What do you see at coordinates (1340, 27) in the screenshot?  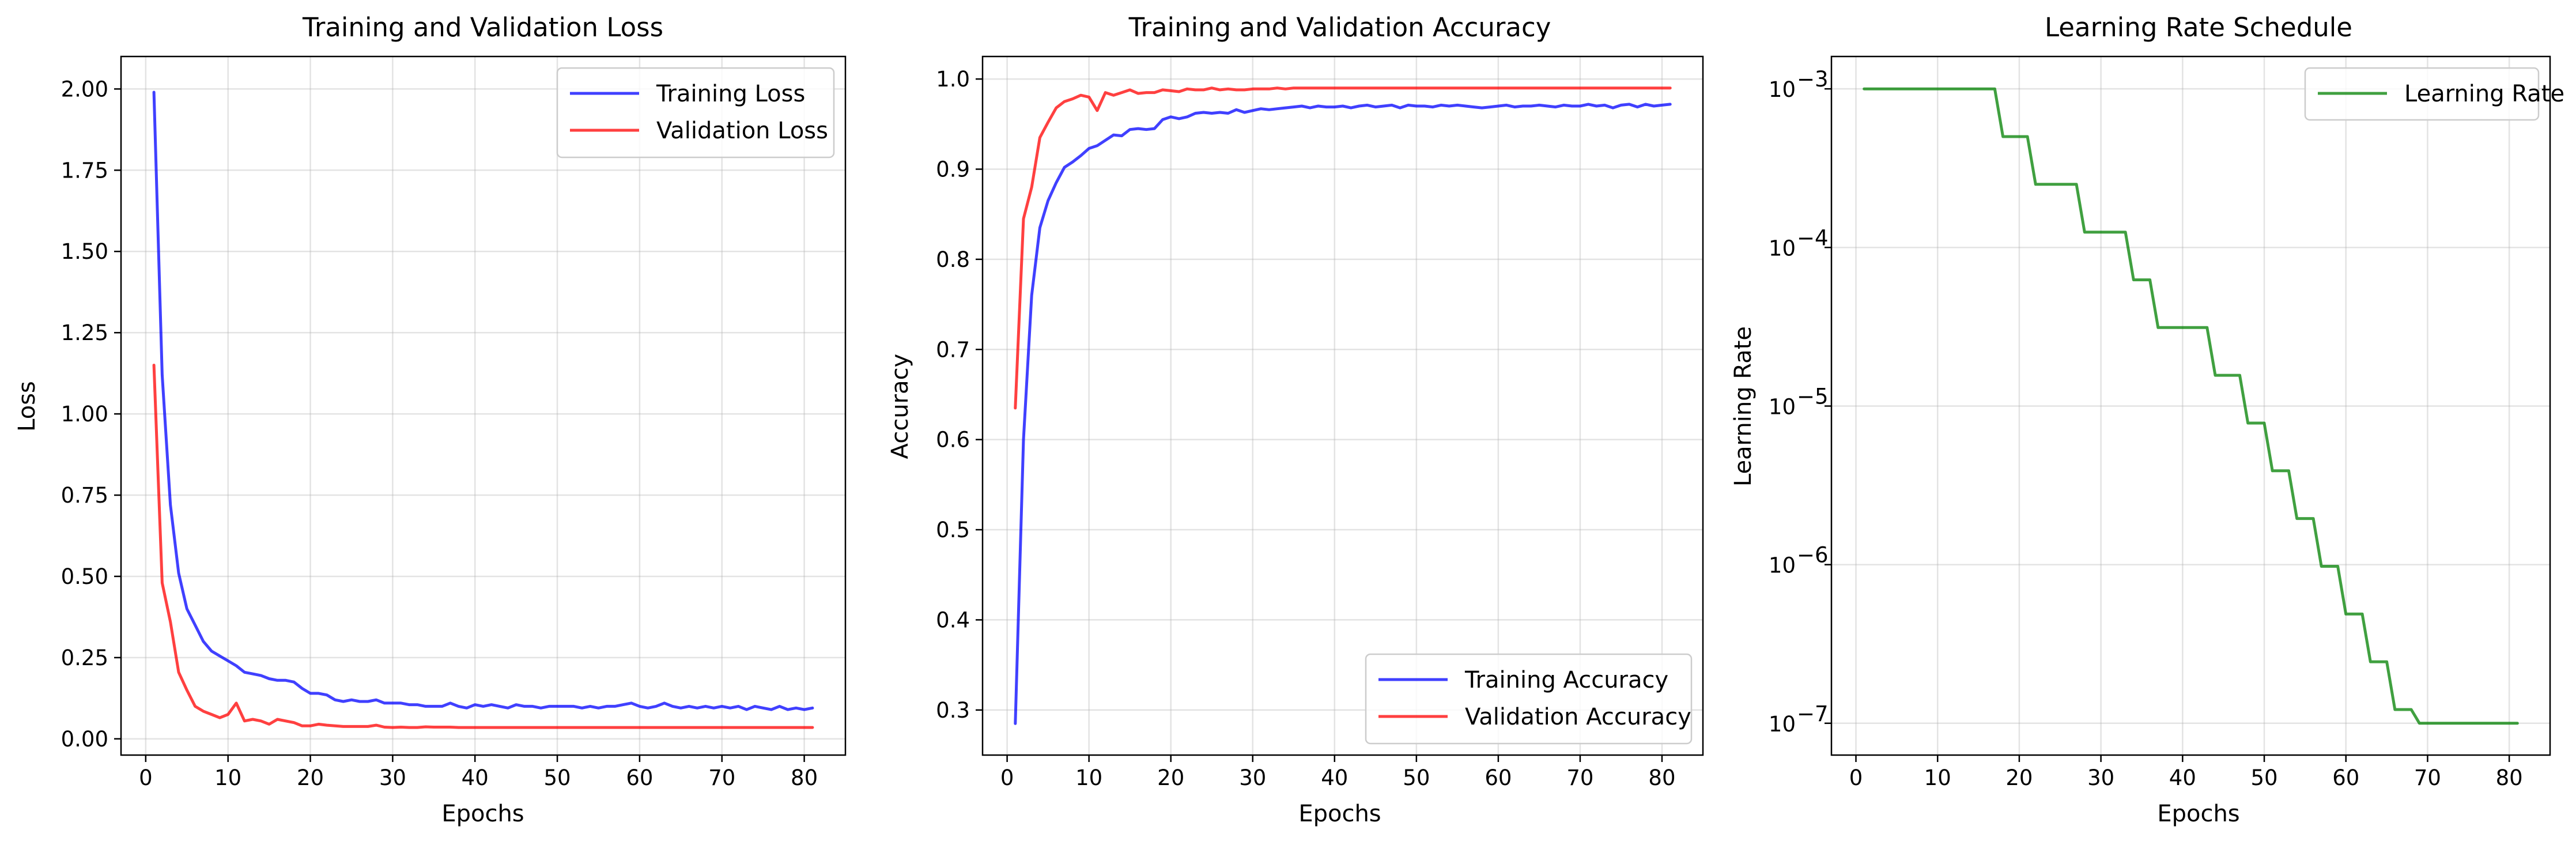 I see `accuracy-chart-title: Training and Validation Accuracy` at bounding box center [1340, 27].